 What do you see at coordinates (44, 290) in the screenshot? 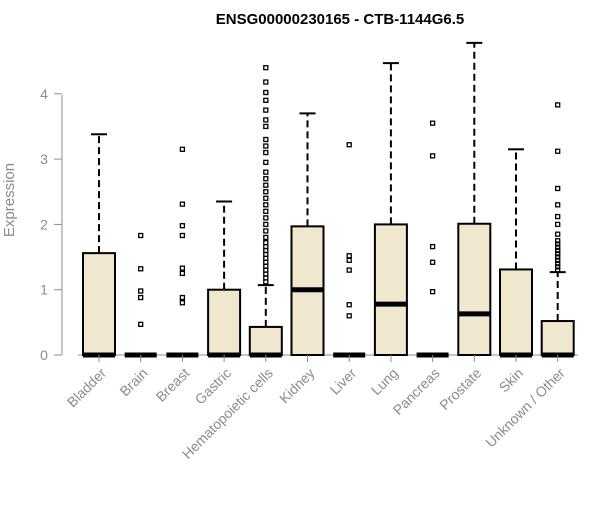
I see `y-tick-label: 1` at bounding box center [44, 290].